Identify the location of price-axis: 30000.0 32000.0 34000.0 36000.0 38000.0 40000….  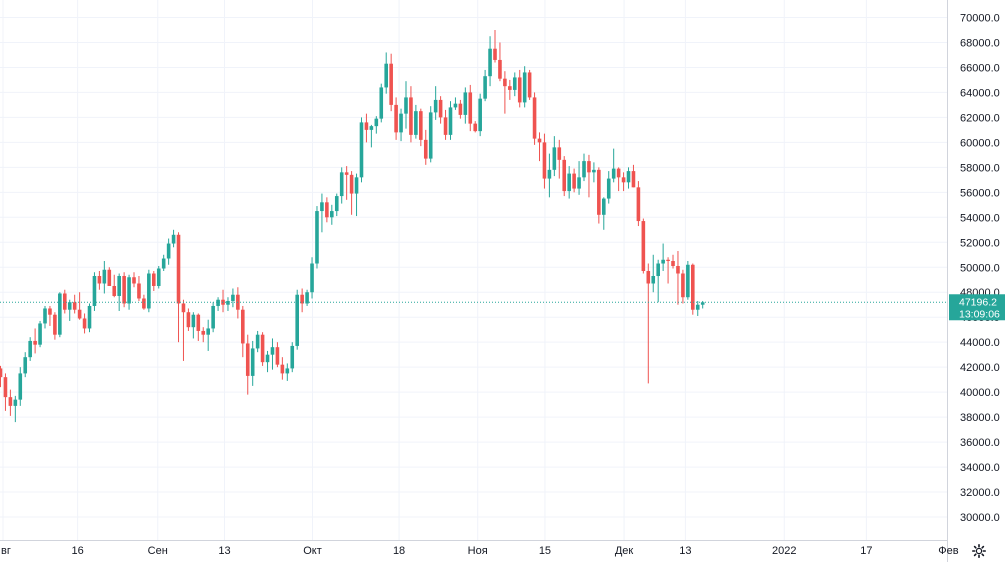
(973, 281).